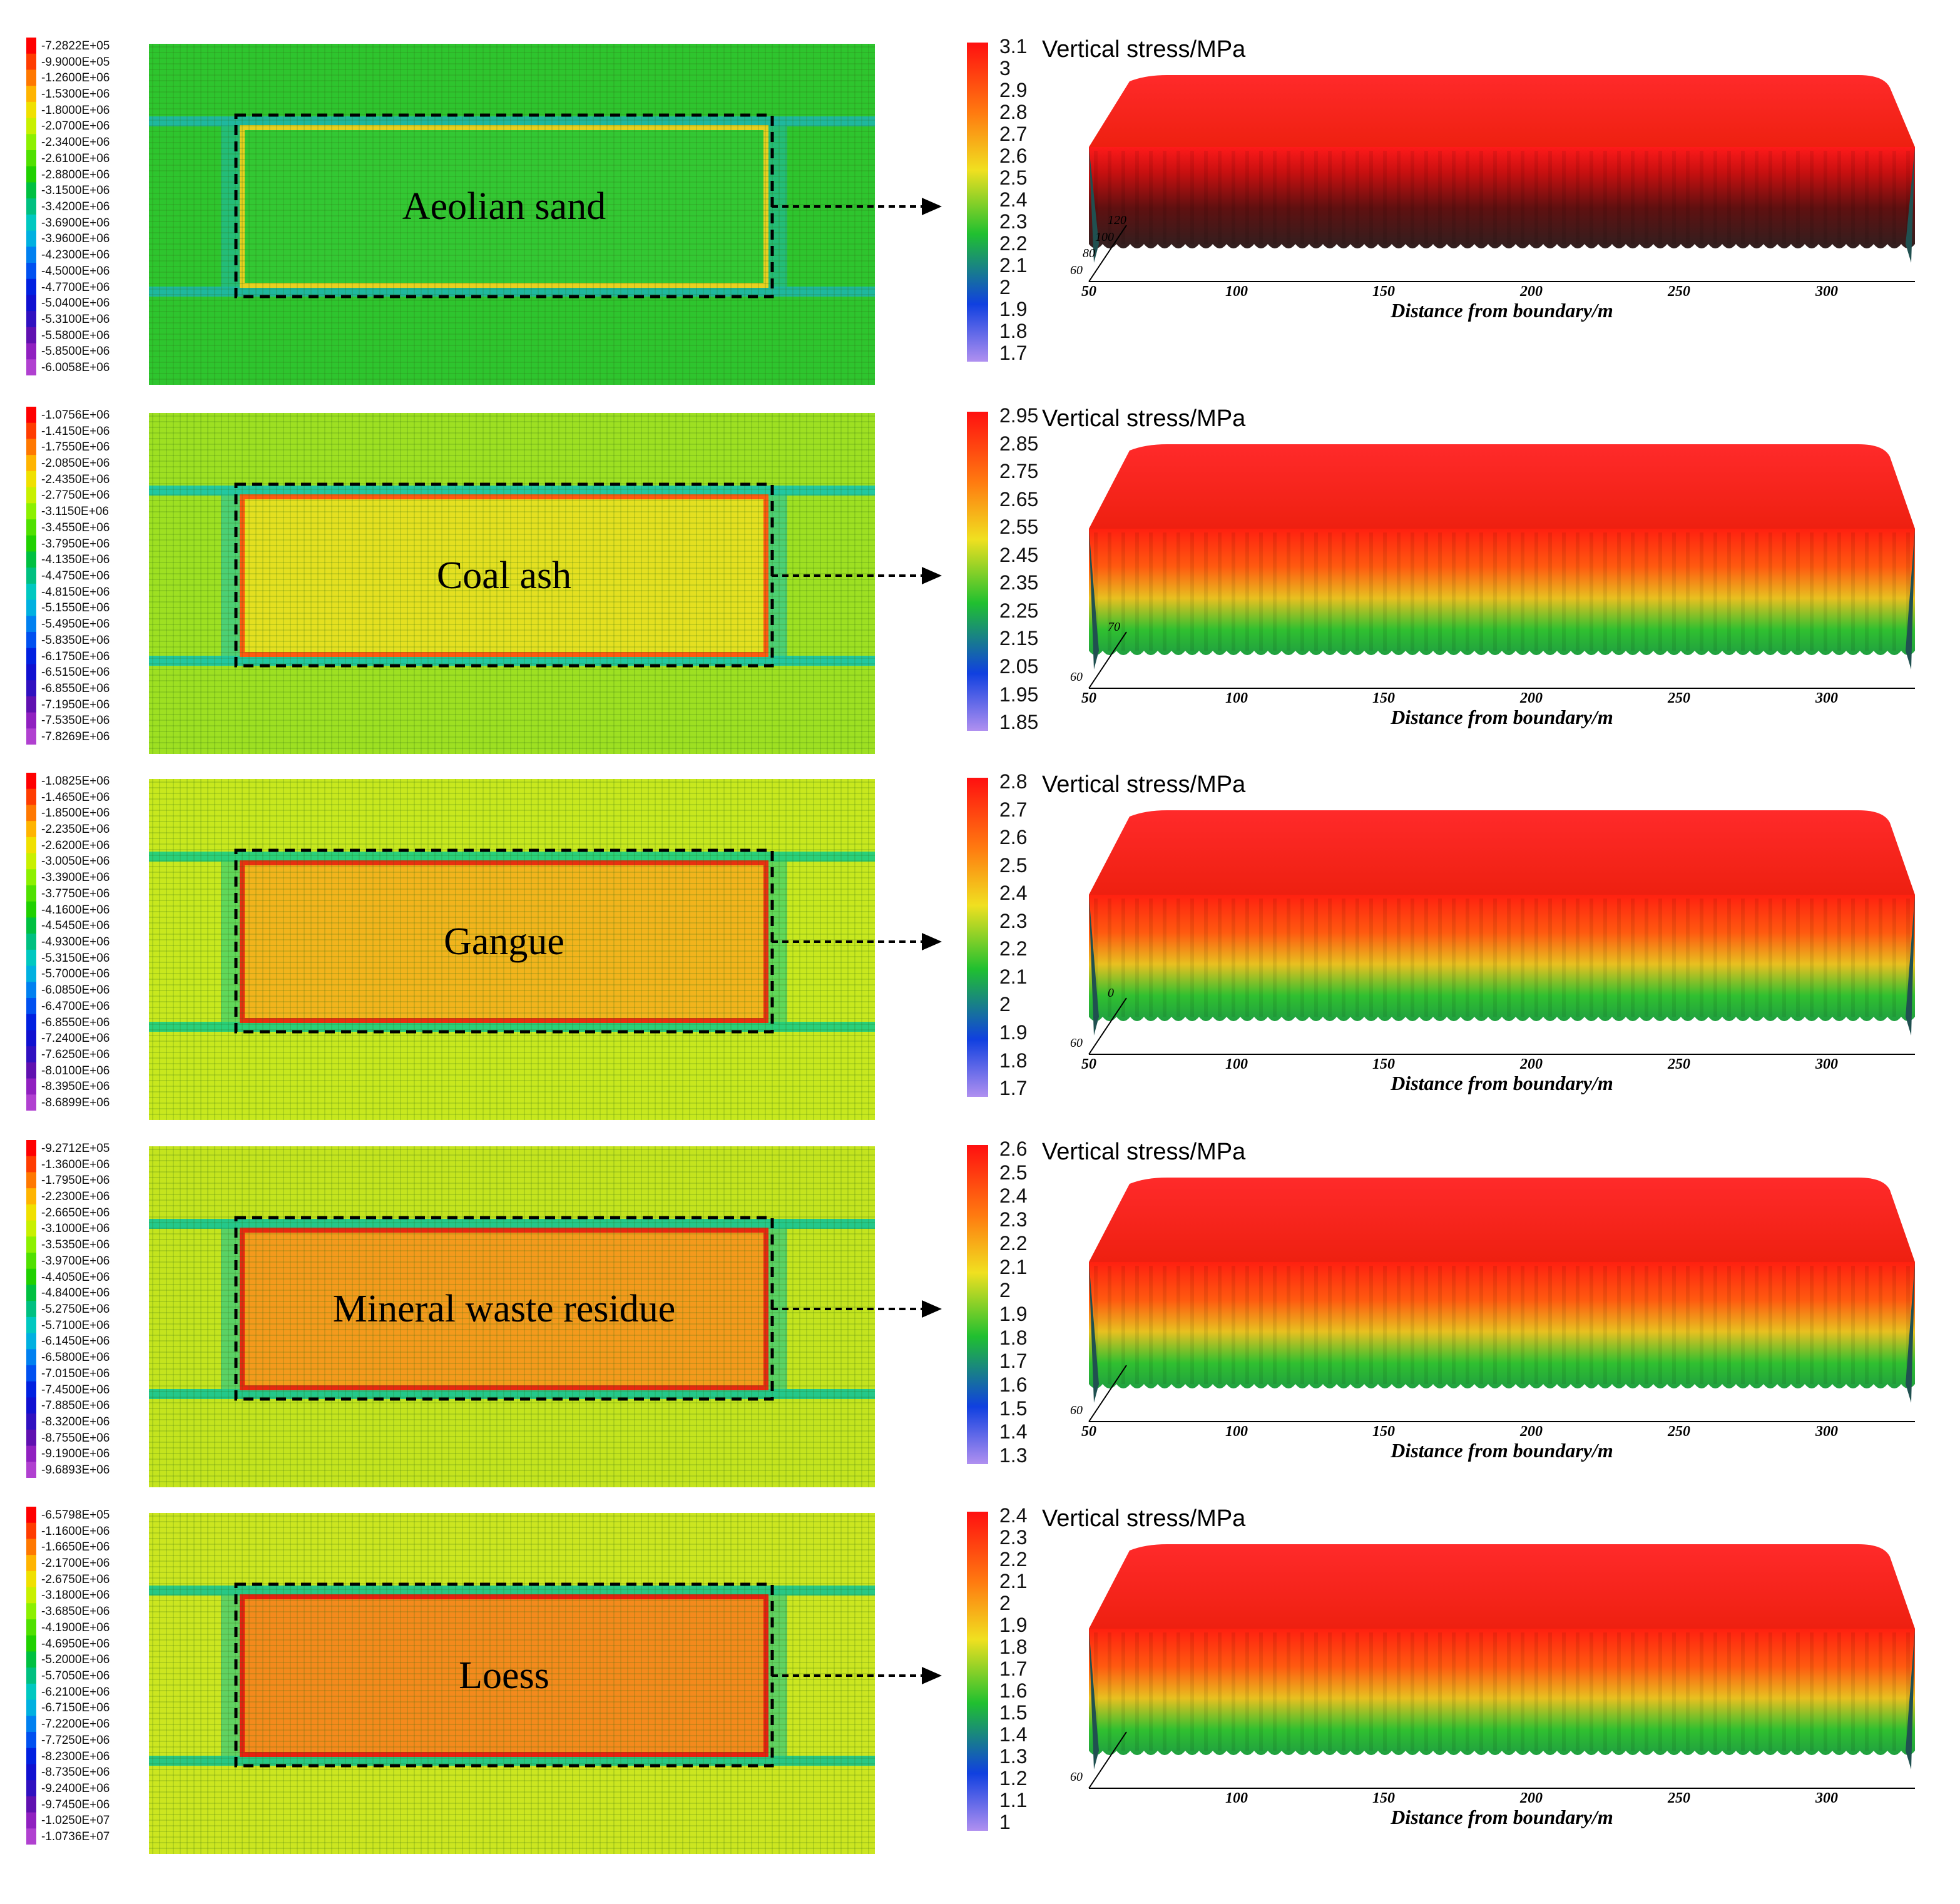 The width and height of the screenshot is (1960, 1904). I want to click on contour-legend-value: -1.3600E+06, so click(75, 1164).